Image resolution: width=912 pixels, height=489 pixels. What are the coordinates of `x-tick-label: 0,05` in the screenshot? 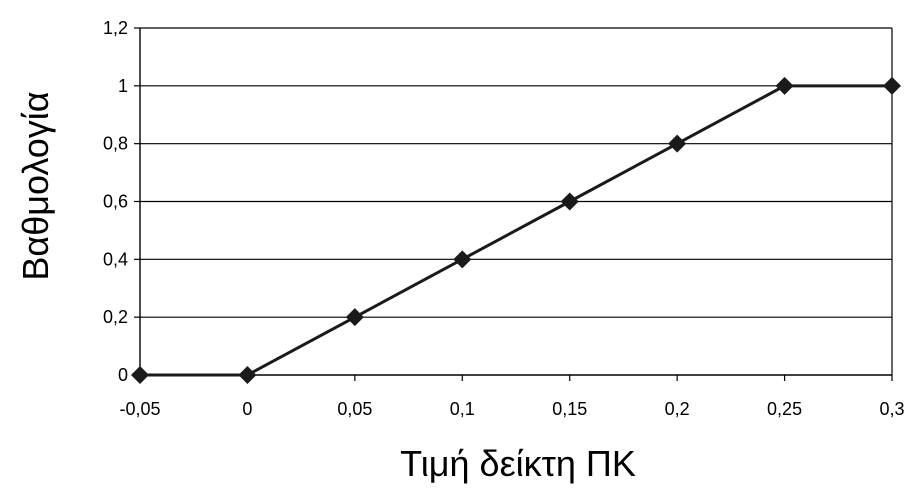 It's located at (354, 409).